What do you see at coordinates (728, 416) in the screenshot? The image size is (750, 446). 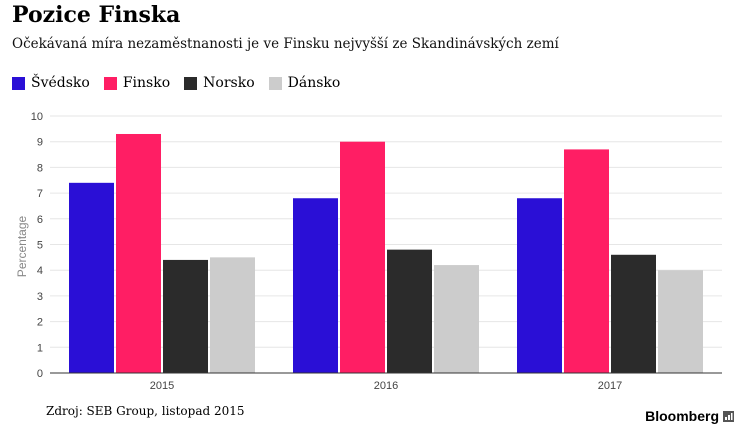 I see `bloomberg-chart-icon` at bounding box center [728, 416].